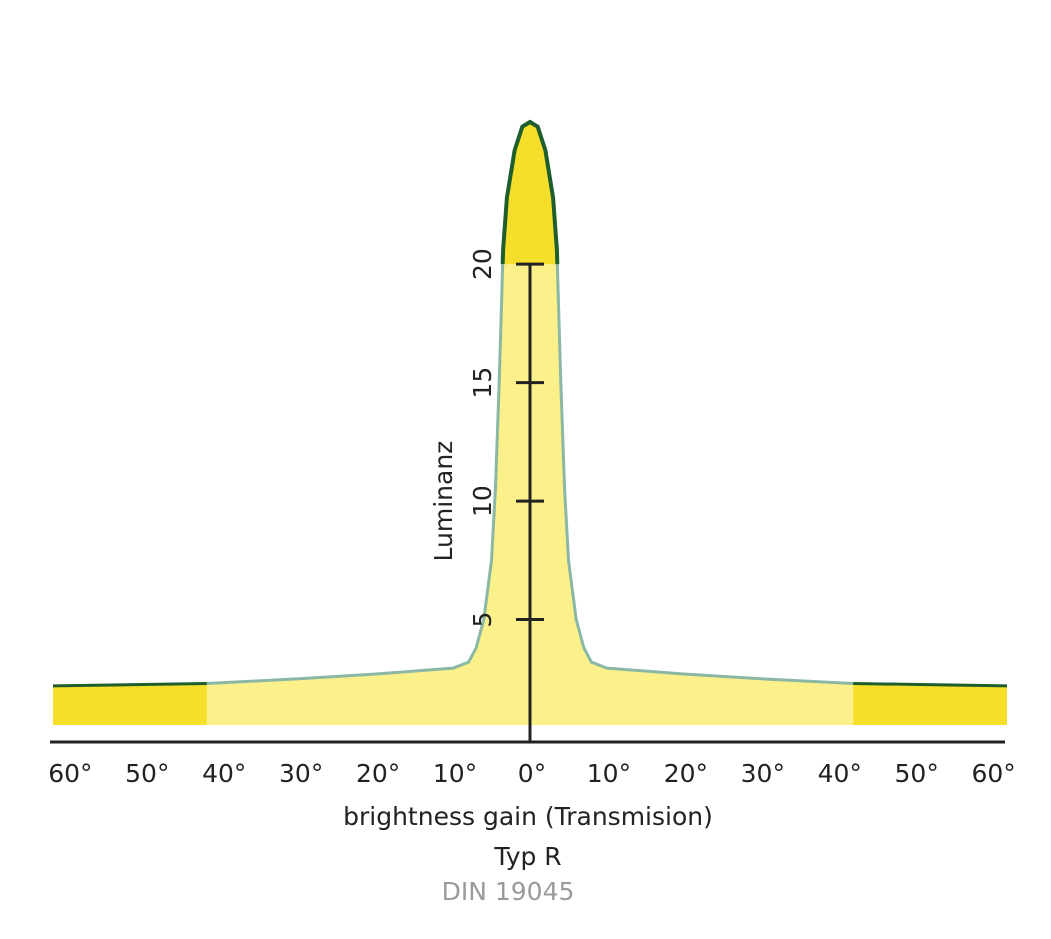 The image size is (1051, 939). Describe the element at coordinates (482, 620) in the screenshot. I see `y-tick-label: 5` at that location.